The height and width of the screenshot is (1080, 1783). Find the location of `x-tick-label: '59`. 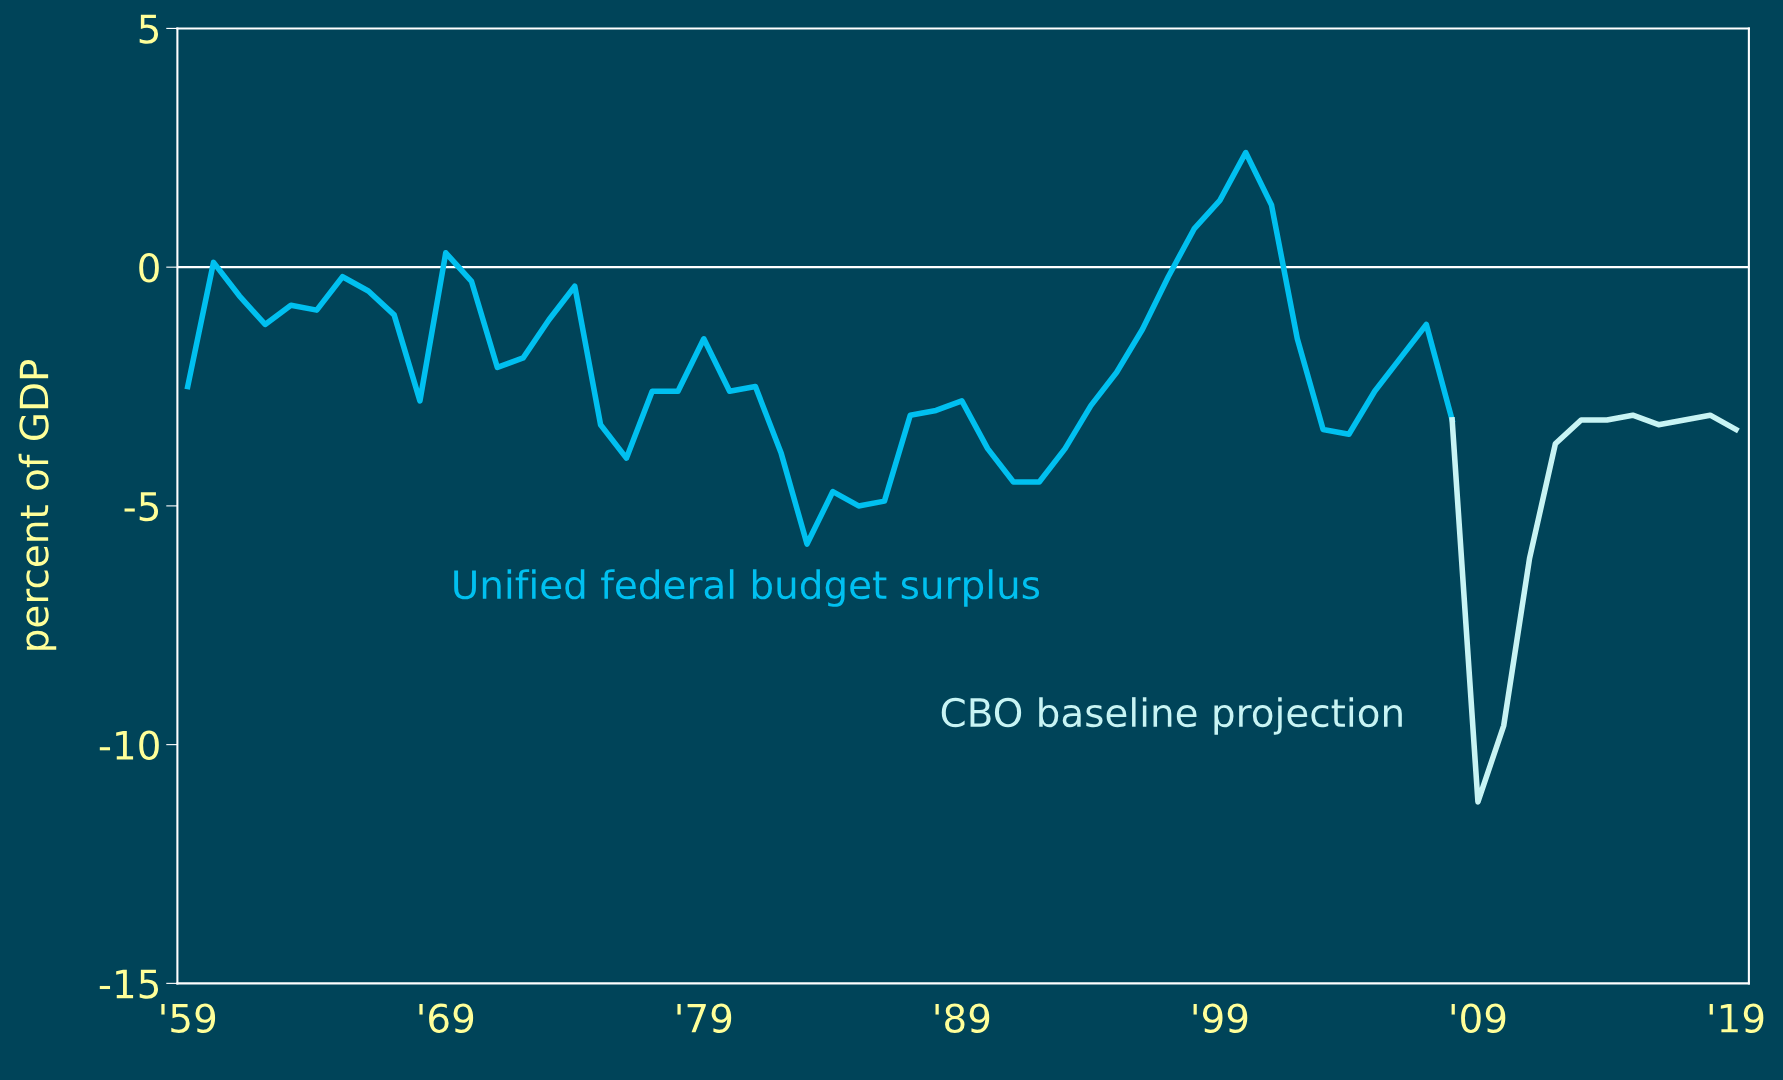

x-tick-label: '59 is located at coordinates (188, 1018).